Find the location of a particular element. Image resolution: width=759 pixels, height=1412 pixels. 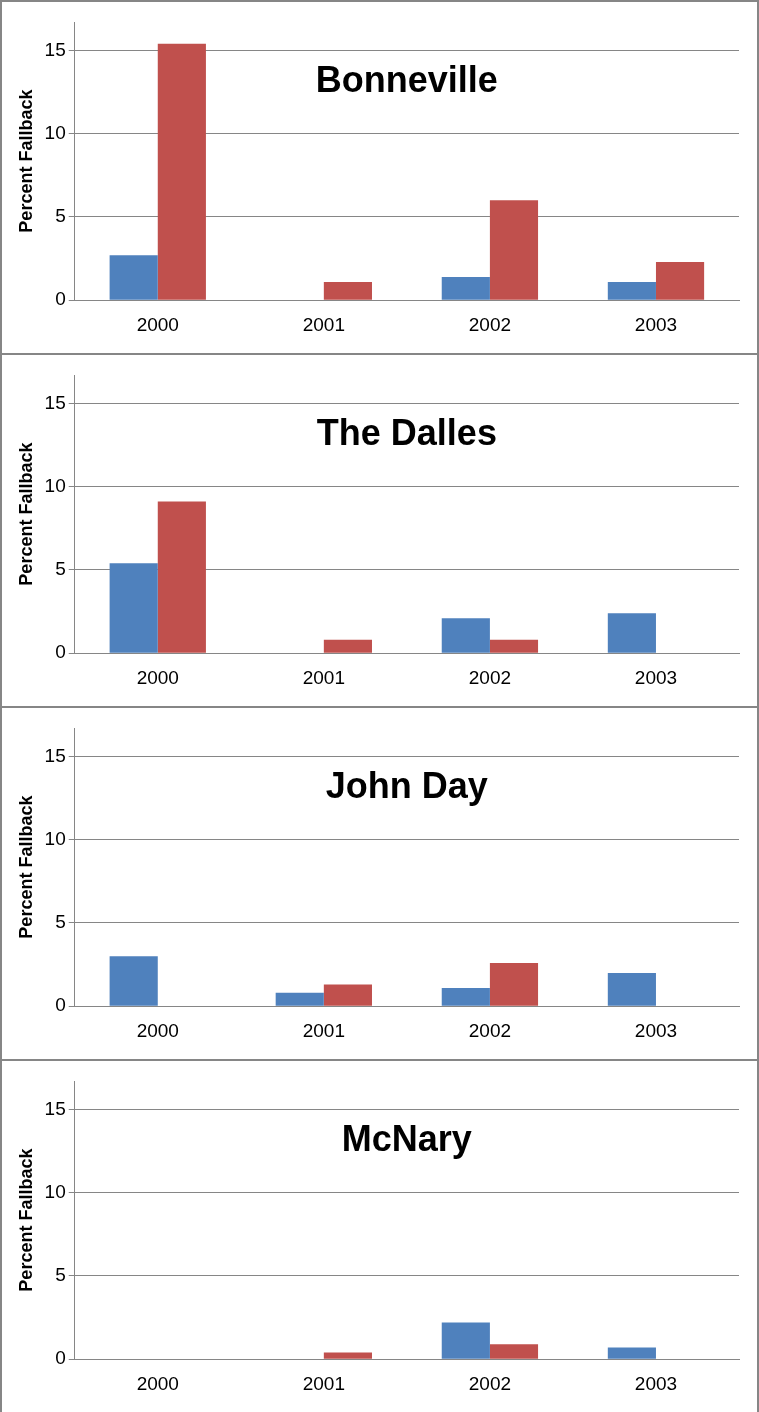

text: McNary is located at coordinates (406, 1138).